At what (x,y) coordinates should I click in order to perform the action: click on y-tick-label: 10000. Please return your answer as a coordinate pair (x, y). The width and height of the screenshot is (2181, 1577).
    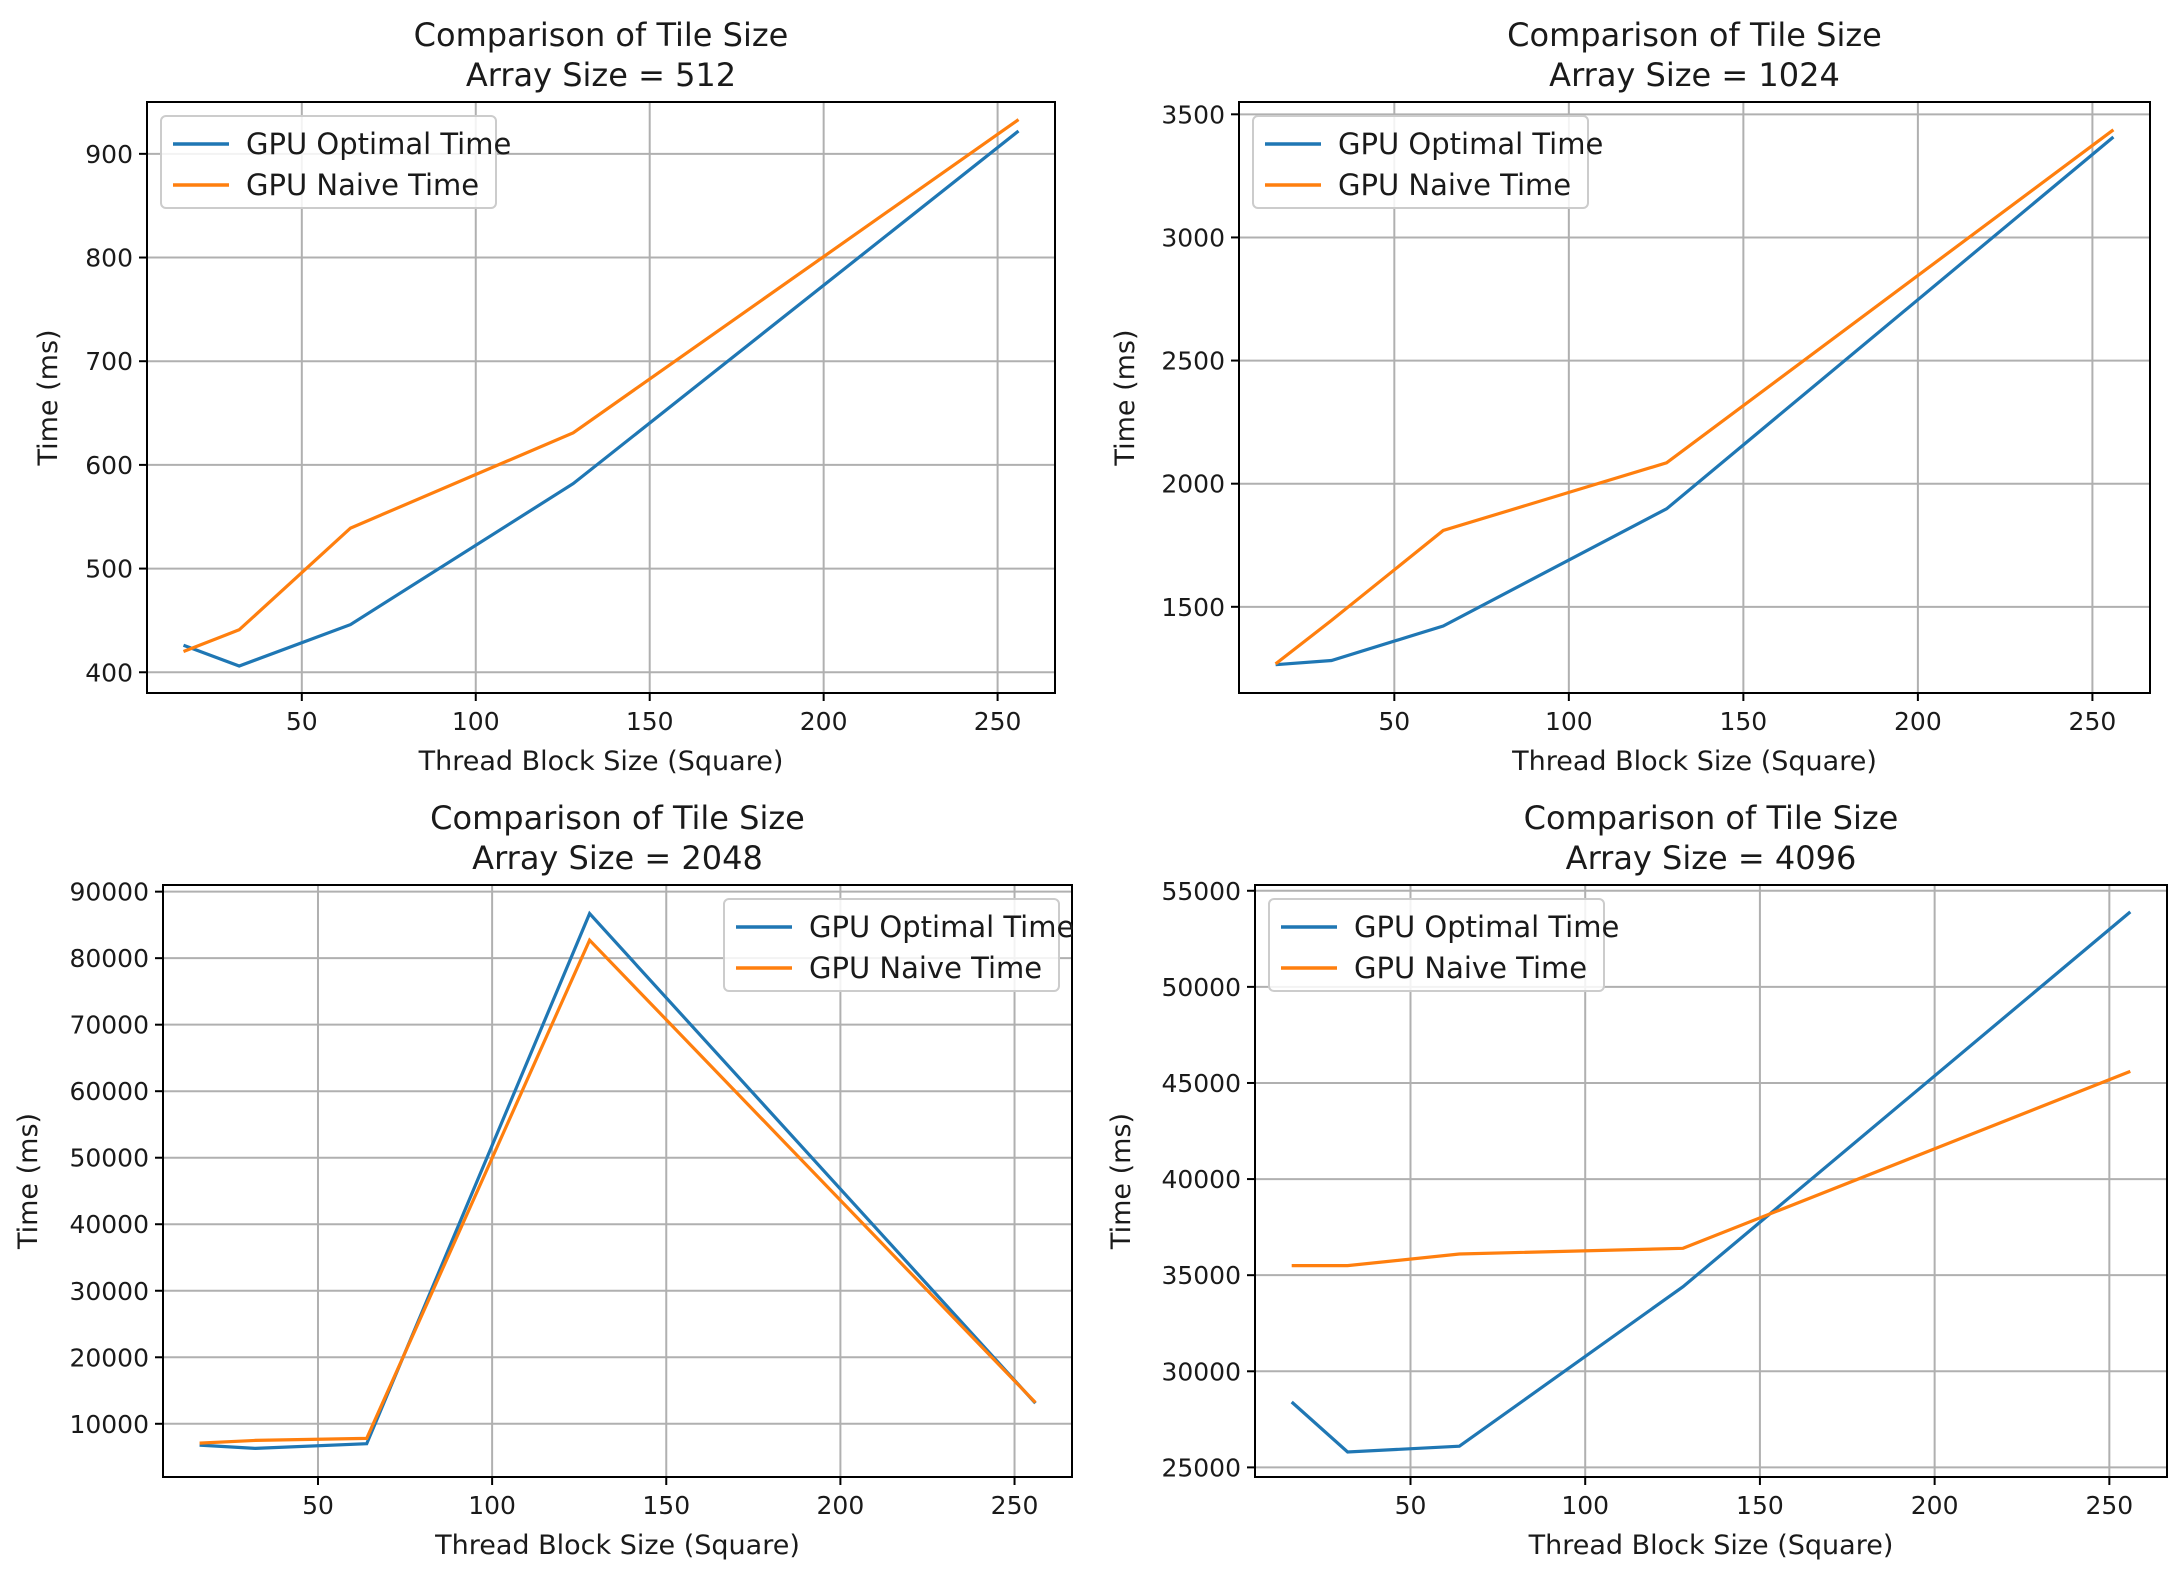
    Looking at the image, I should click on (109, 1424).